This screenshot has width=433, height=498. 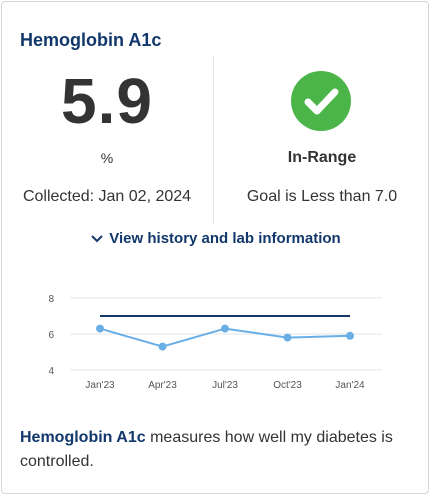 I want to click on x-tick-label: Jan'23, so click(x=100, y=385).